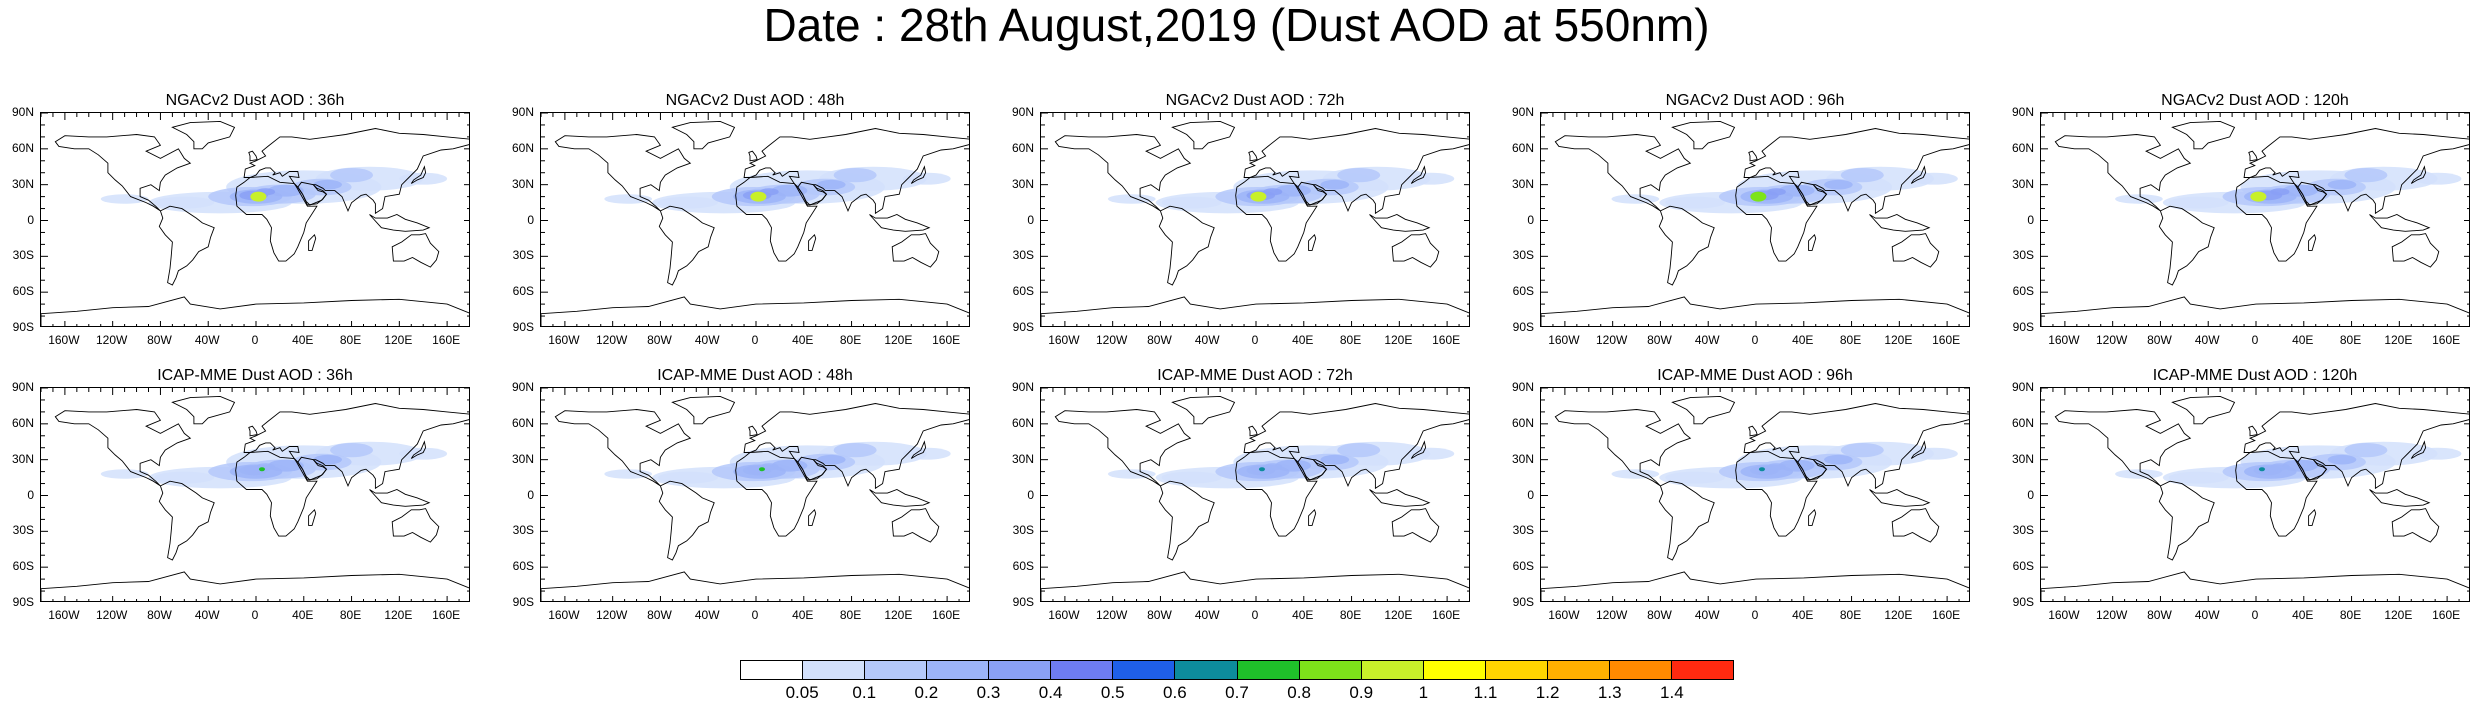  Describe the element at coordinates (1758, 196) in the screenshot. I see `dust-hotspot` at that location.